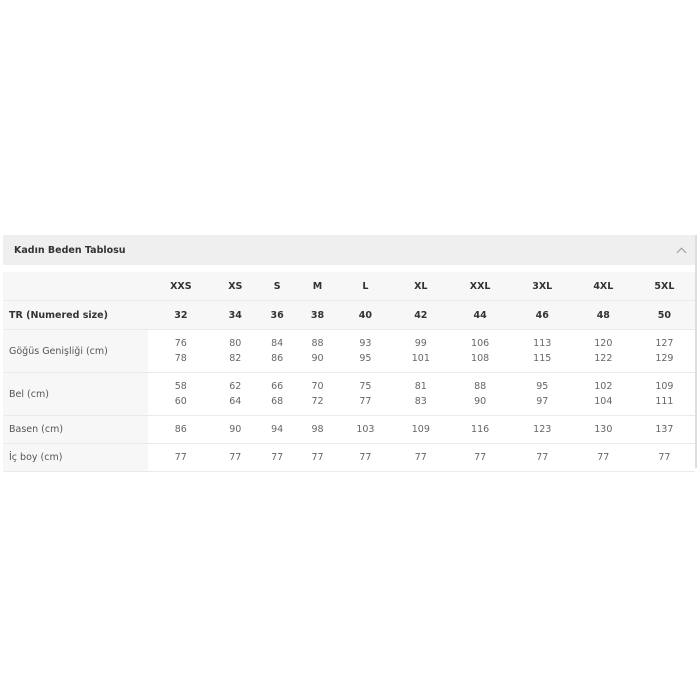  Describe the element at coordinates (603, 429) in the screenshot. I see `value-cell: 130` at that location.